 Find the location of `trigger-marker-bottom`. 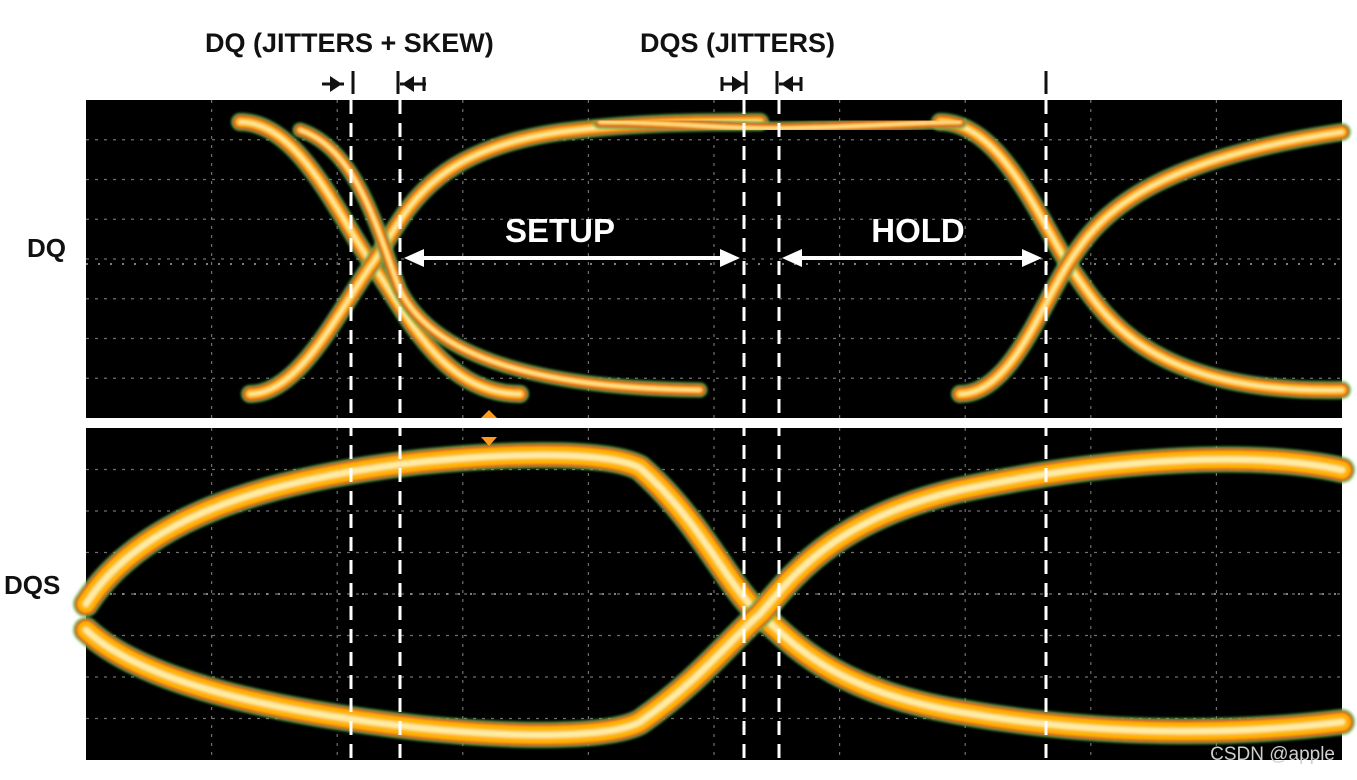

trigger-marker-bottom is located at coordinates (489, 441).